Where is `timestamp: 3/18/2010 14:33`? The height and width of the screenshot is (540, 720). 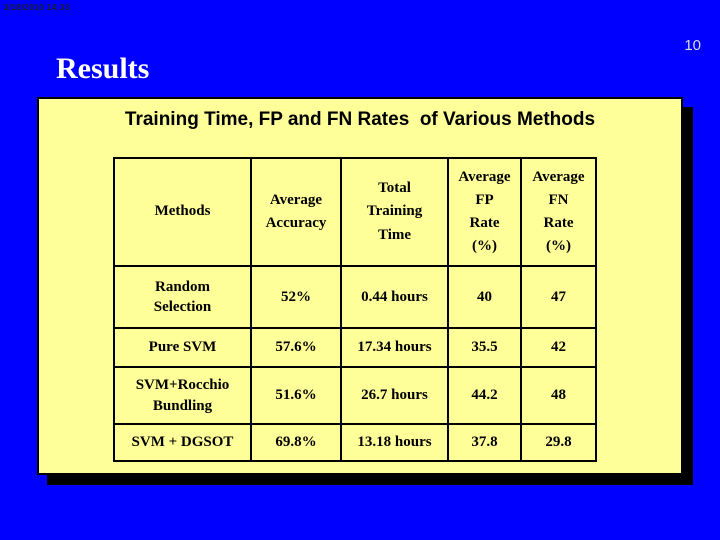 timestamp: 3/18/2010 14:33 is located at coordinates (37, 7).